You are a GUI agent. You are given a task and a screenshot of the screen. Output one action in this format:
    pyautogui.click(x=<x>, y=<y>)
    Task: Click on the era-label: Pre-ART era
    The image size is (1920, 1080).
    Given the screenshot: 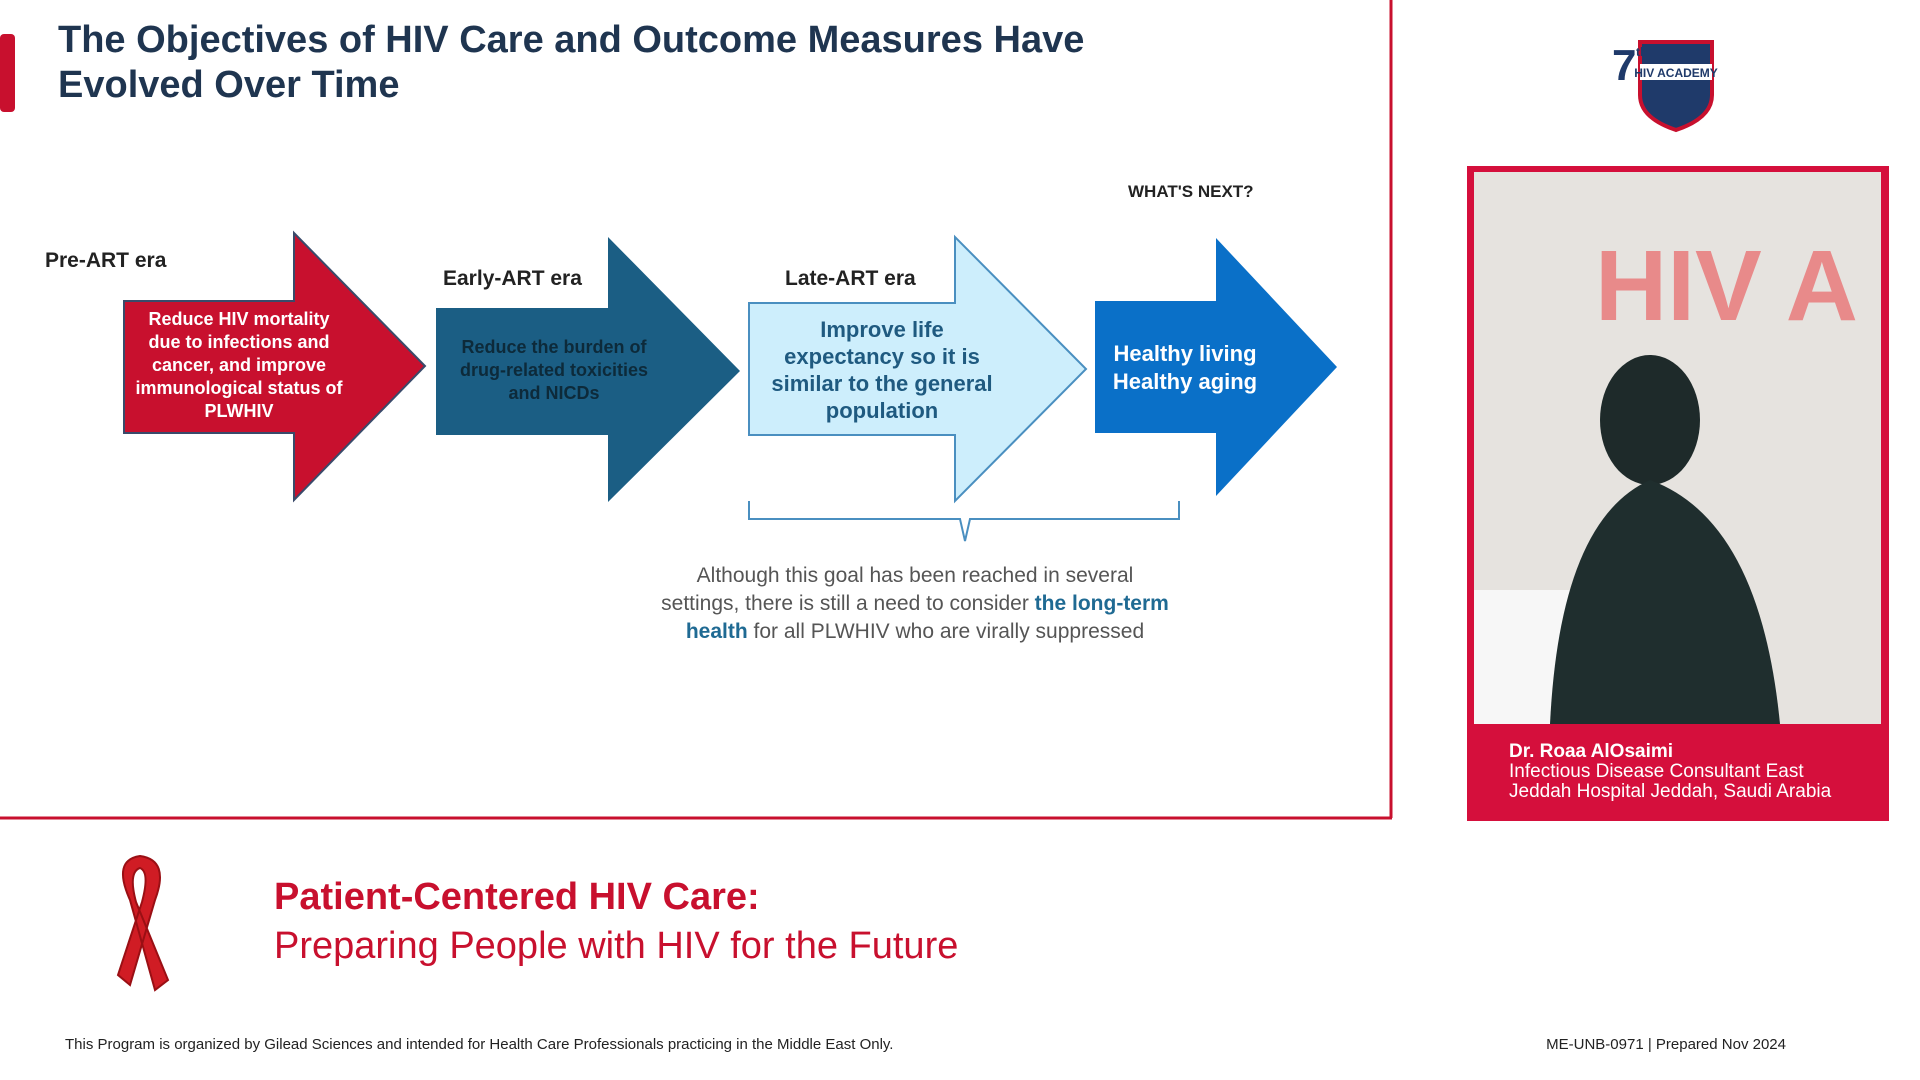 What is the action you would take?
    pyautogui.click(x=106, y=260)
    